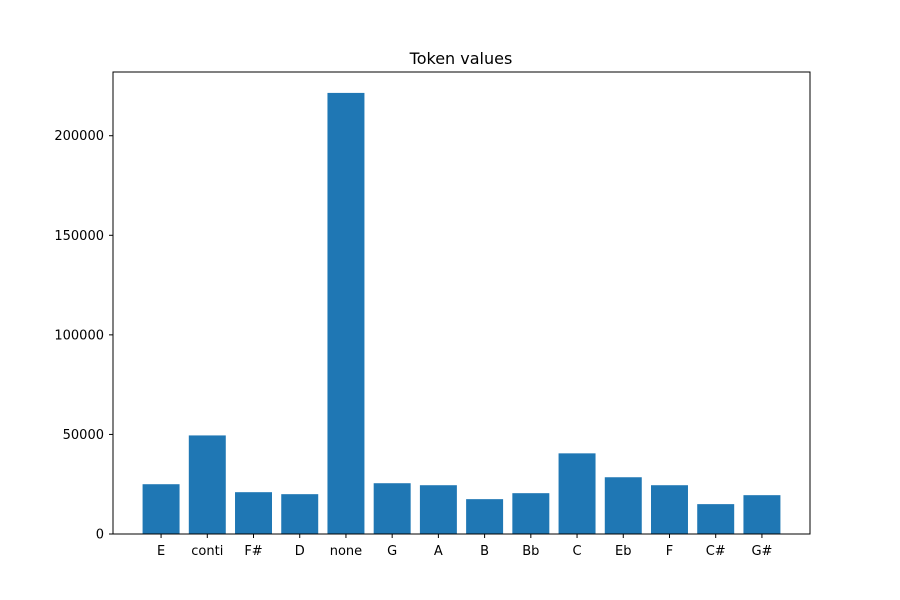 The height and width of the screenshot is (600, 900). What do you see at coordinates (716, 519) in the screenshot?
I see `bar-C#` at bounding box center [716, 519].